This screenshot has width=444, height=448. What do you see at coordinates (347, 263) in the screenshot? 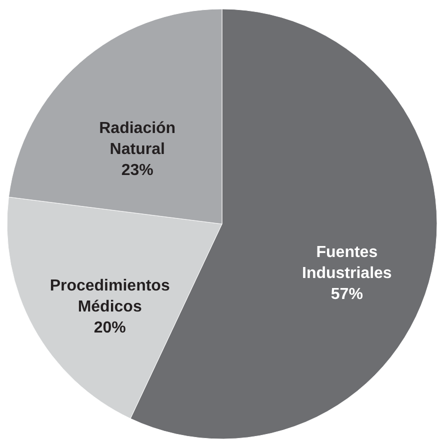
I see `slice-label: Fuentes Industriales` at bounding box center [347, 263].